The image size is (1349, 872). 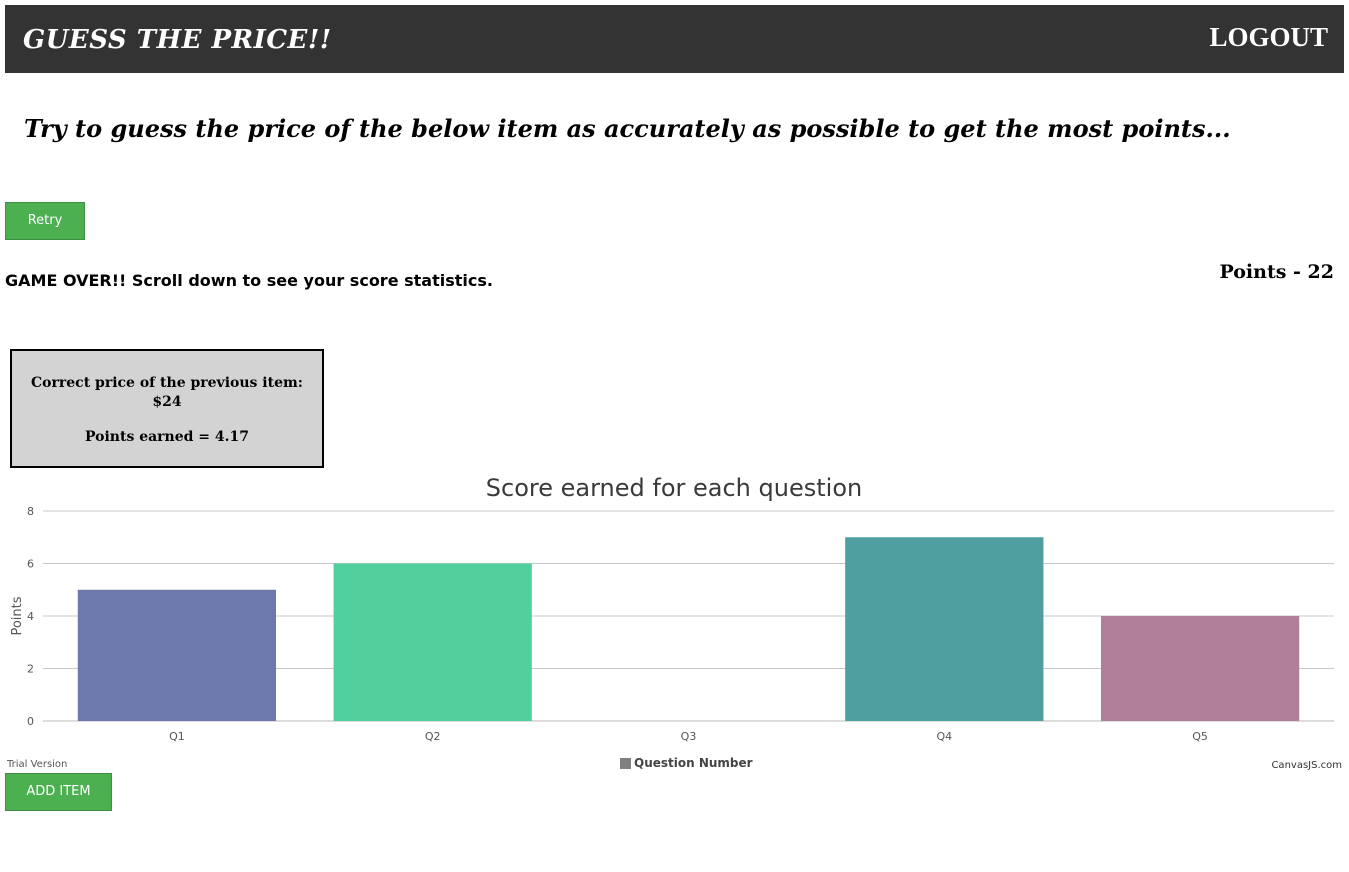 What do you see at coordinates (177, 40) in the screenshot?
I see `app-title: GUESS THE PRICE!!` at bounding box center [177, 40].